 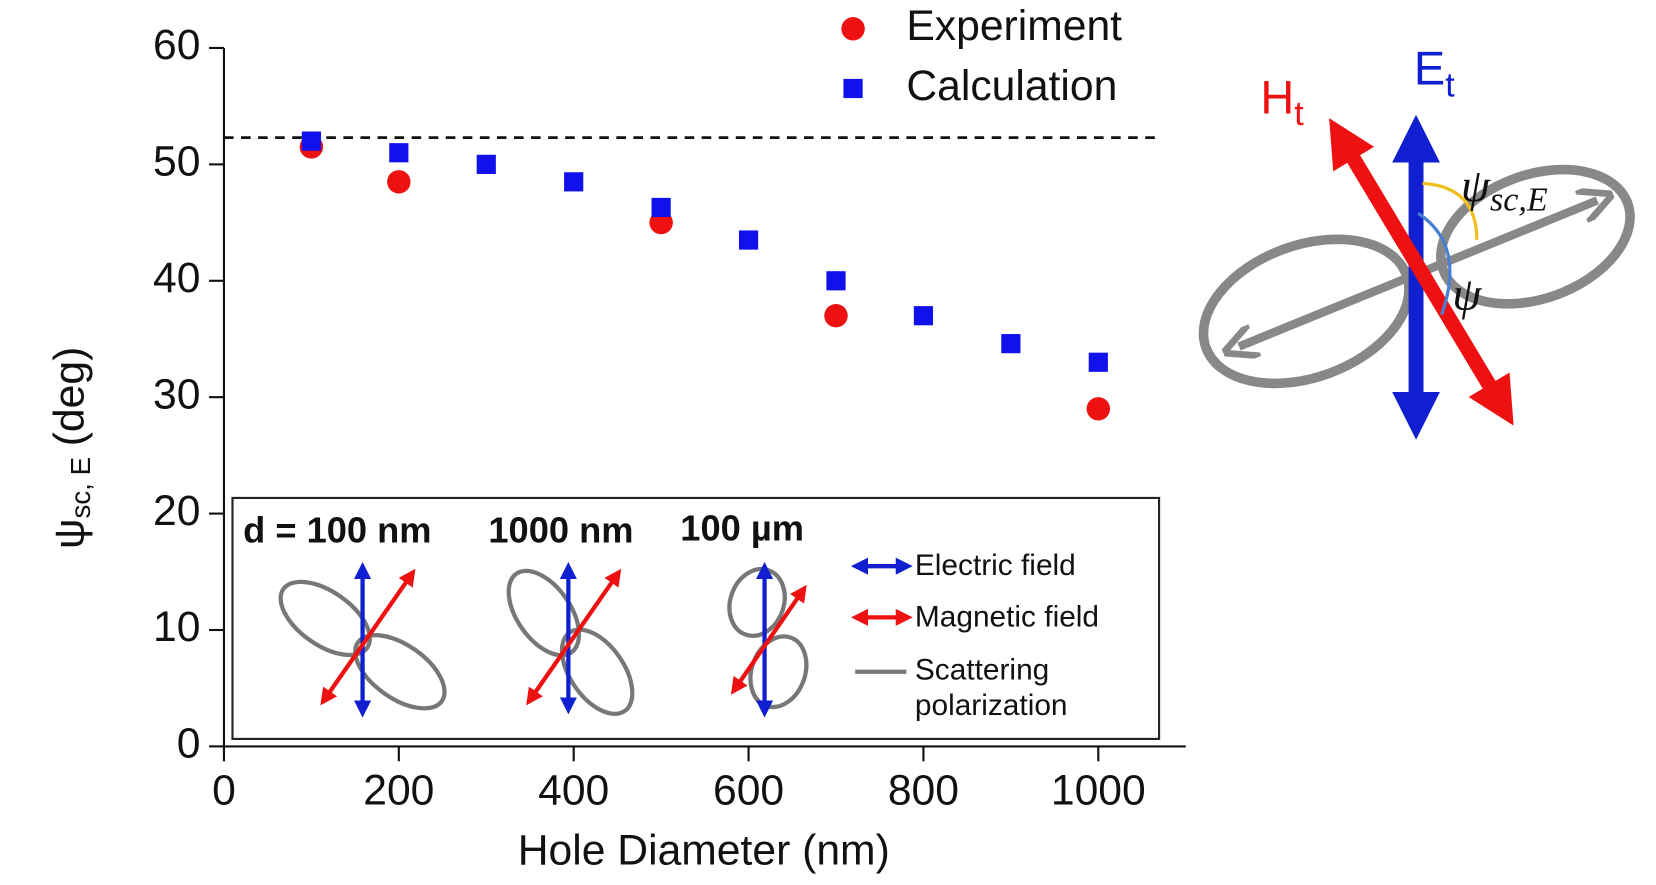 I want to click on h-label: Ht, so click(x=1282, y=103).